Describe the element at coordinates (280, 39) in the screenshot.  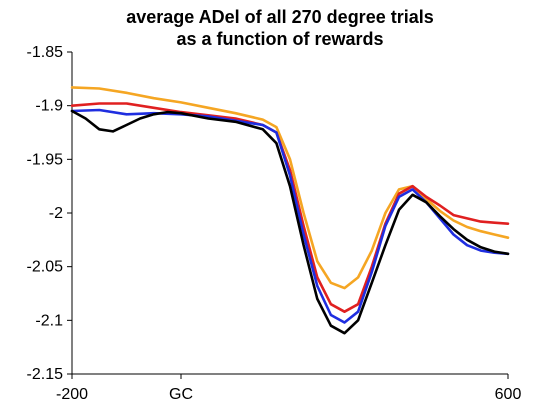
I see `chart-title-line2: as a function of rewards` at that location.